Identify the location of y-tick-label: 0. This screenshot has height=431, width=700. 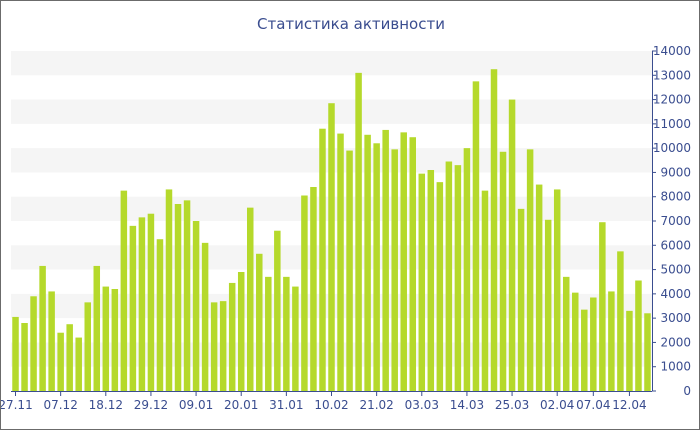
(687, 391).